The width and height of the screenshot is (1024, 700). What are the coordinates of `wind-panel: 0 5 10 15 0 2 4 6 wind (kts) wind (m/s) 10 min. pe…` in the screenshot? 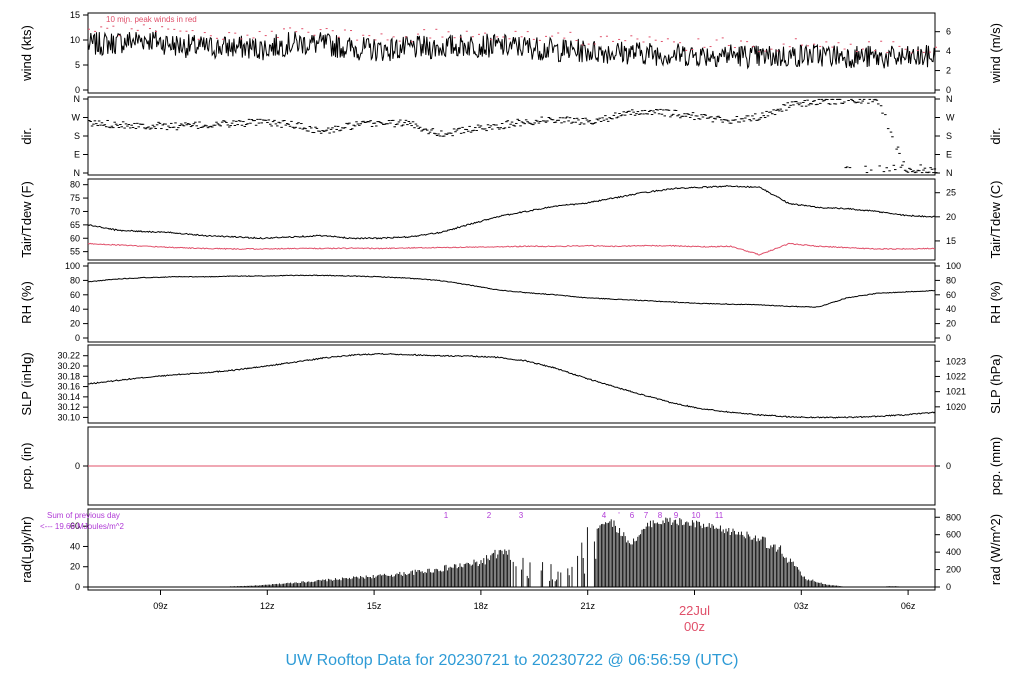 It's located at (511, 52).